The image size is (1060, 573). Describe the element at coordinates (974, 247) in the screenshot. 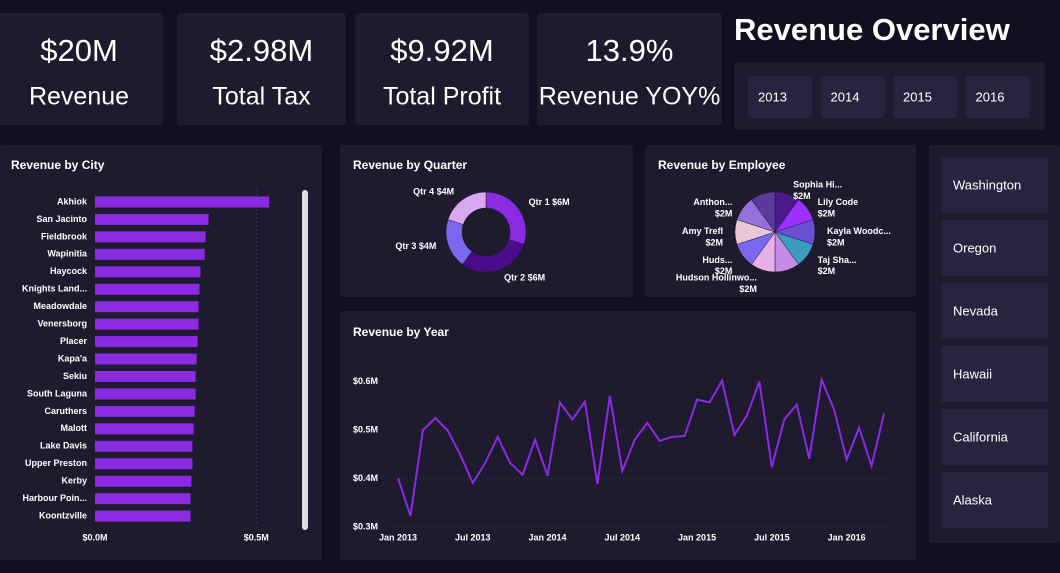

I see `state-label: Oregon` at that location.